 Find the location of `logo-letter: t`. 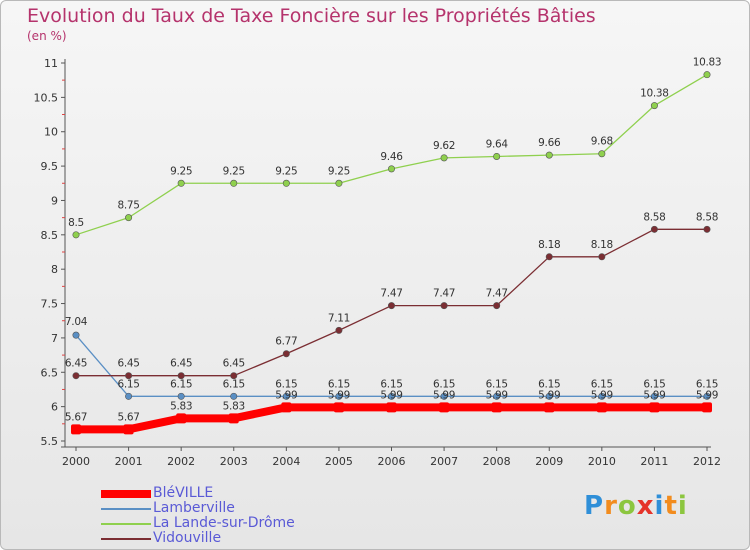

logo-letter: t is located at coordinates (671, 506).